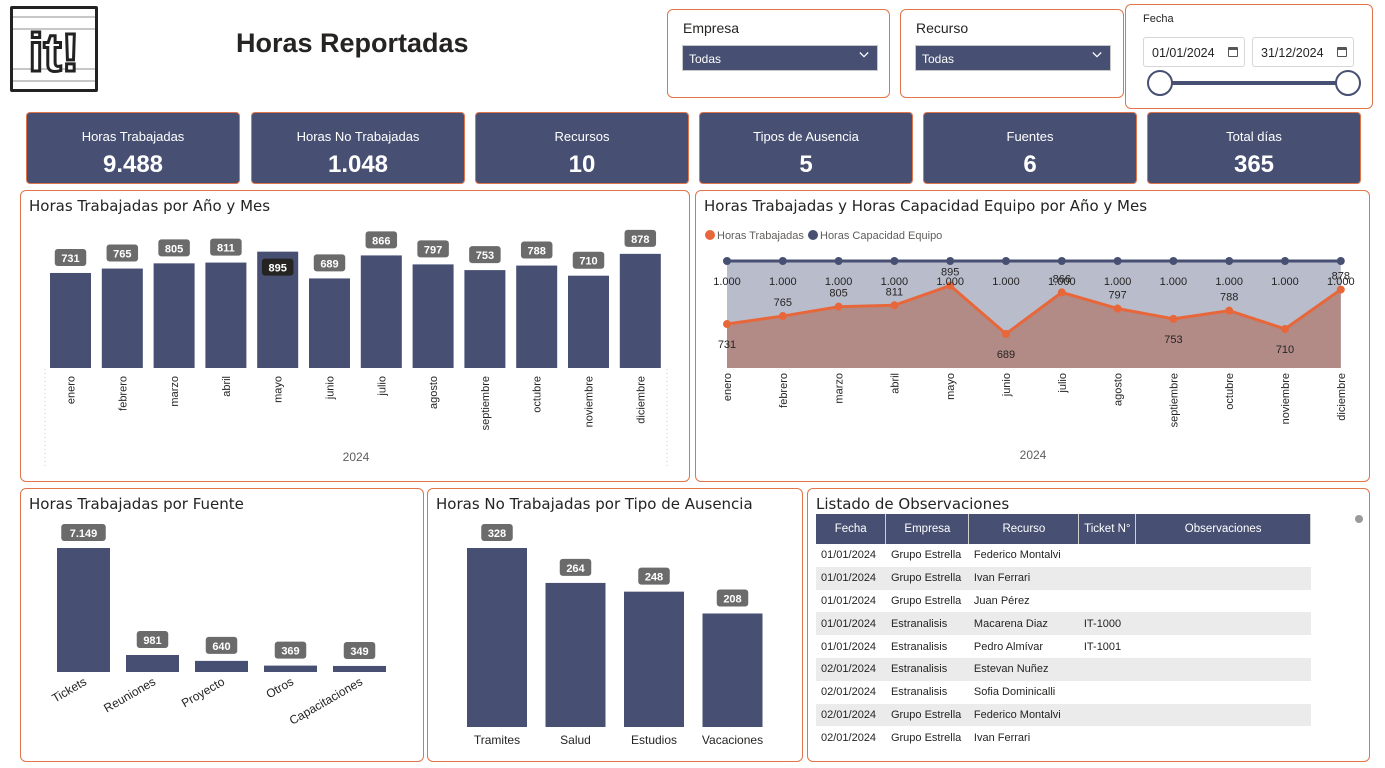  Describe the element at coordinates (1250, 85) in the screenshot. I see `date-range-slider` at that location.